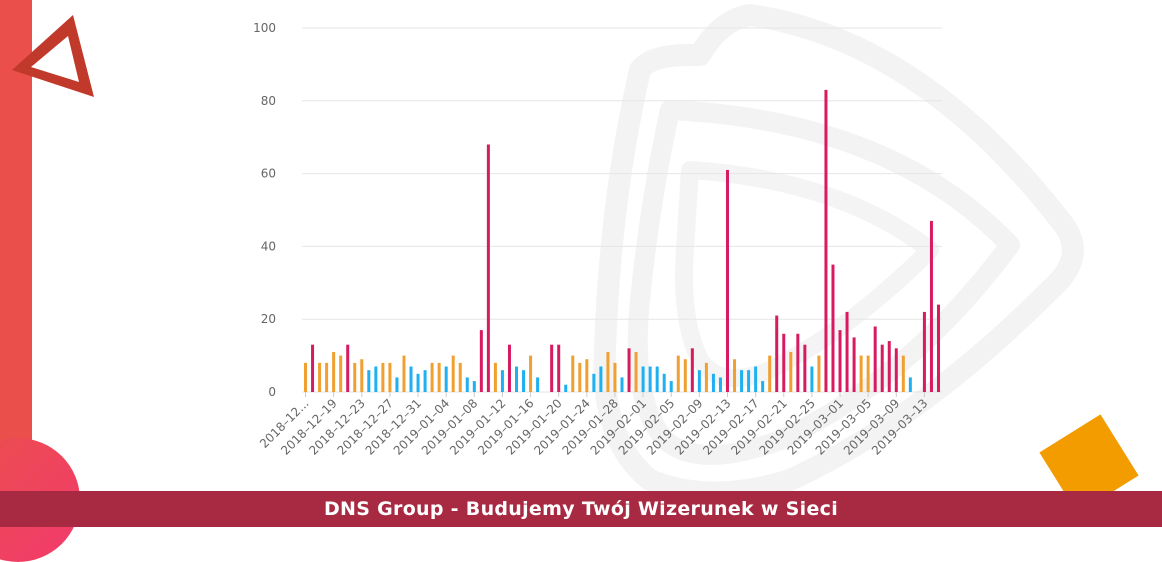 The width and height of the screenshot is (1162, 562). I want to click on y-tick-label: 40, so click(268, 246).